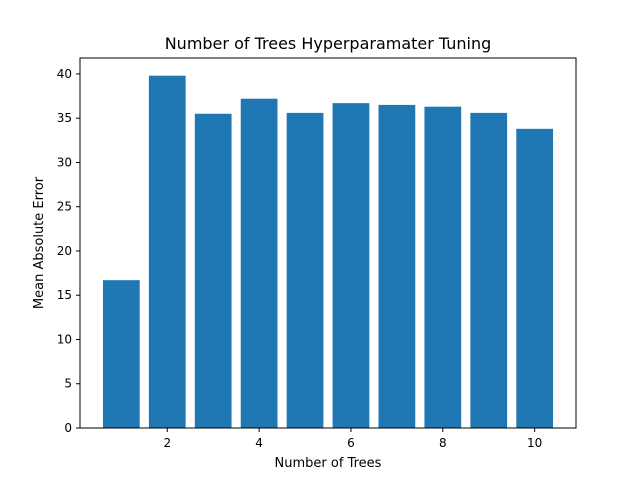 This screenshot has height=484, width=640. What do you see at coordinates (64, 251) in the screenshot?
I see `y-tick-label: 20` at bounding box center [64, 251].